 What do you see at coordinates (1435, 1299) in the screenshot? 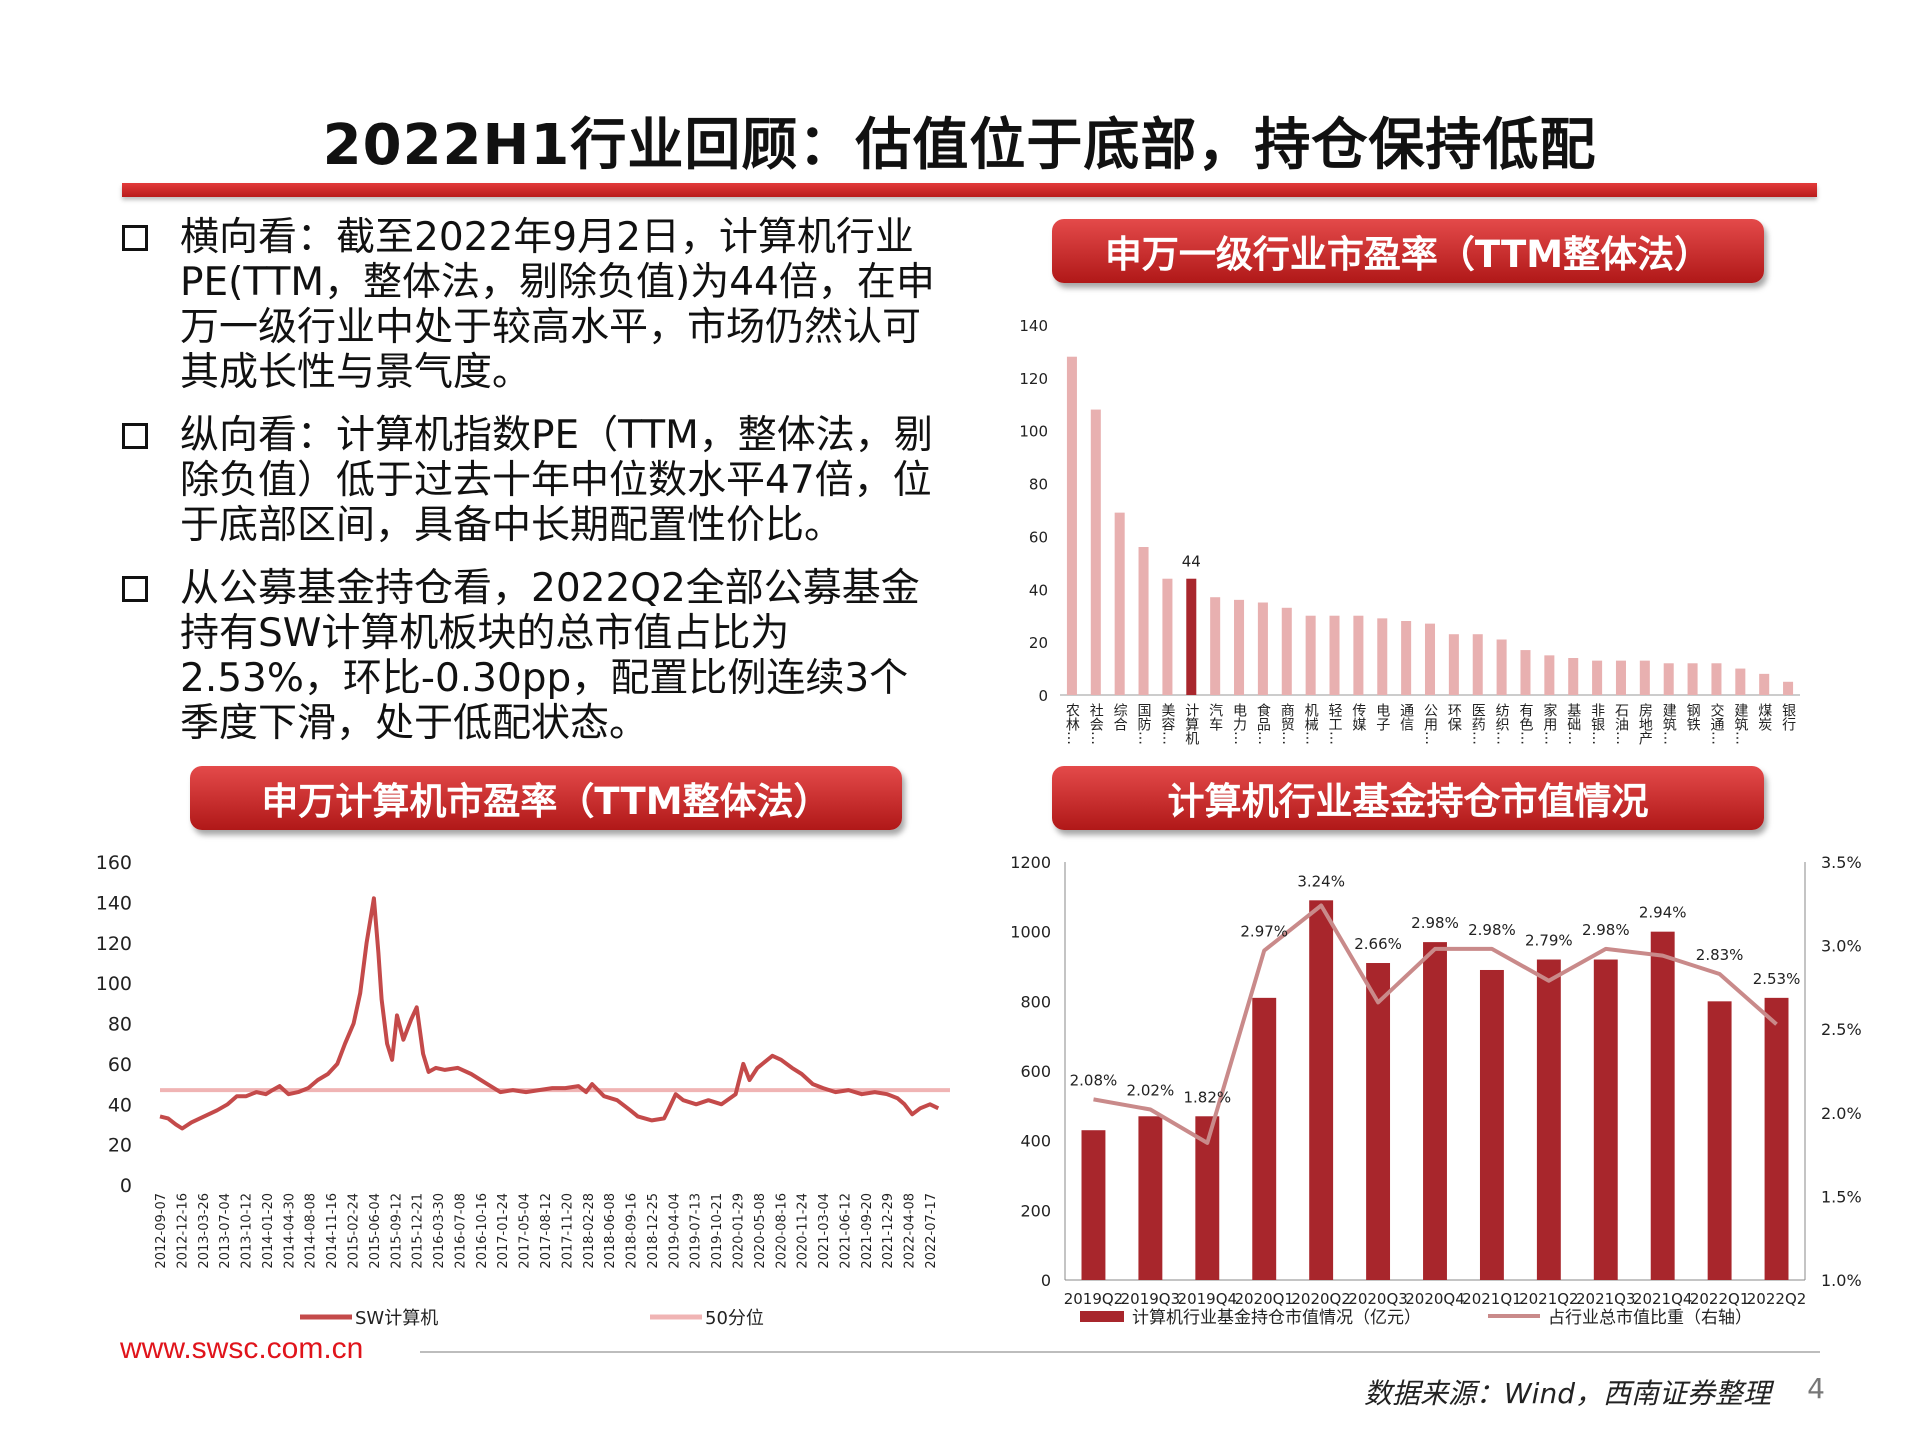
I see `x-tick-label: 2020Q4` at bounding box center [1435, 1299].